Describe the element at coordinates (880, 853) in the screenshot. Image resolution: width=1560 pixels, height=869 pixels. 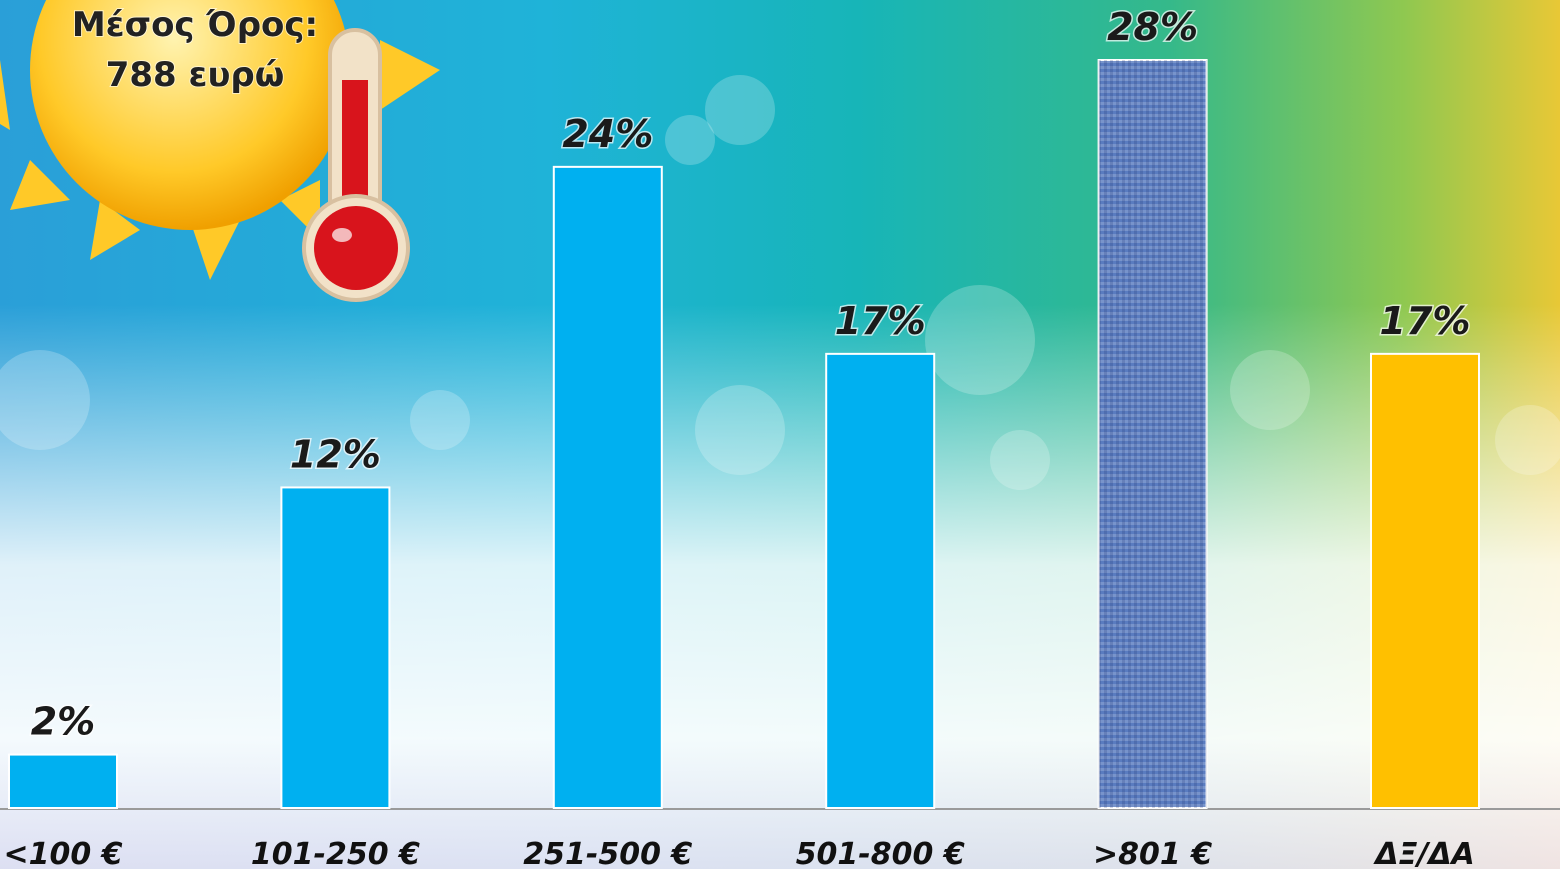
I see `x-tick-label: 501-800 €` at that location.